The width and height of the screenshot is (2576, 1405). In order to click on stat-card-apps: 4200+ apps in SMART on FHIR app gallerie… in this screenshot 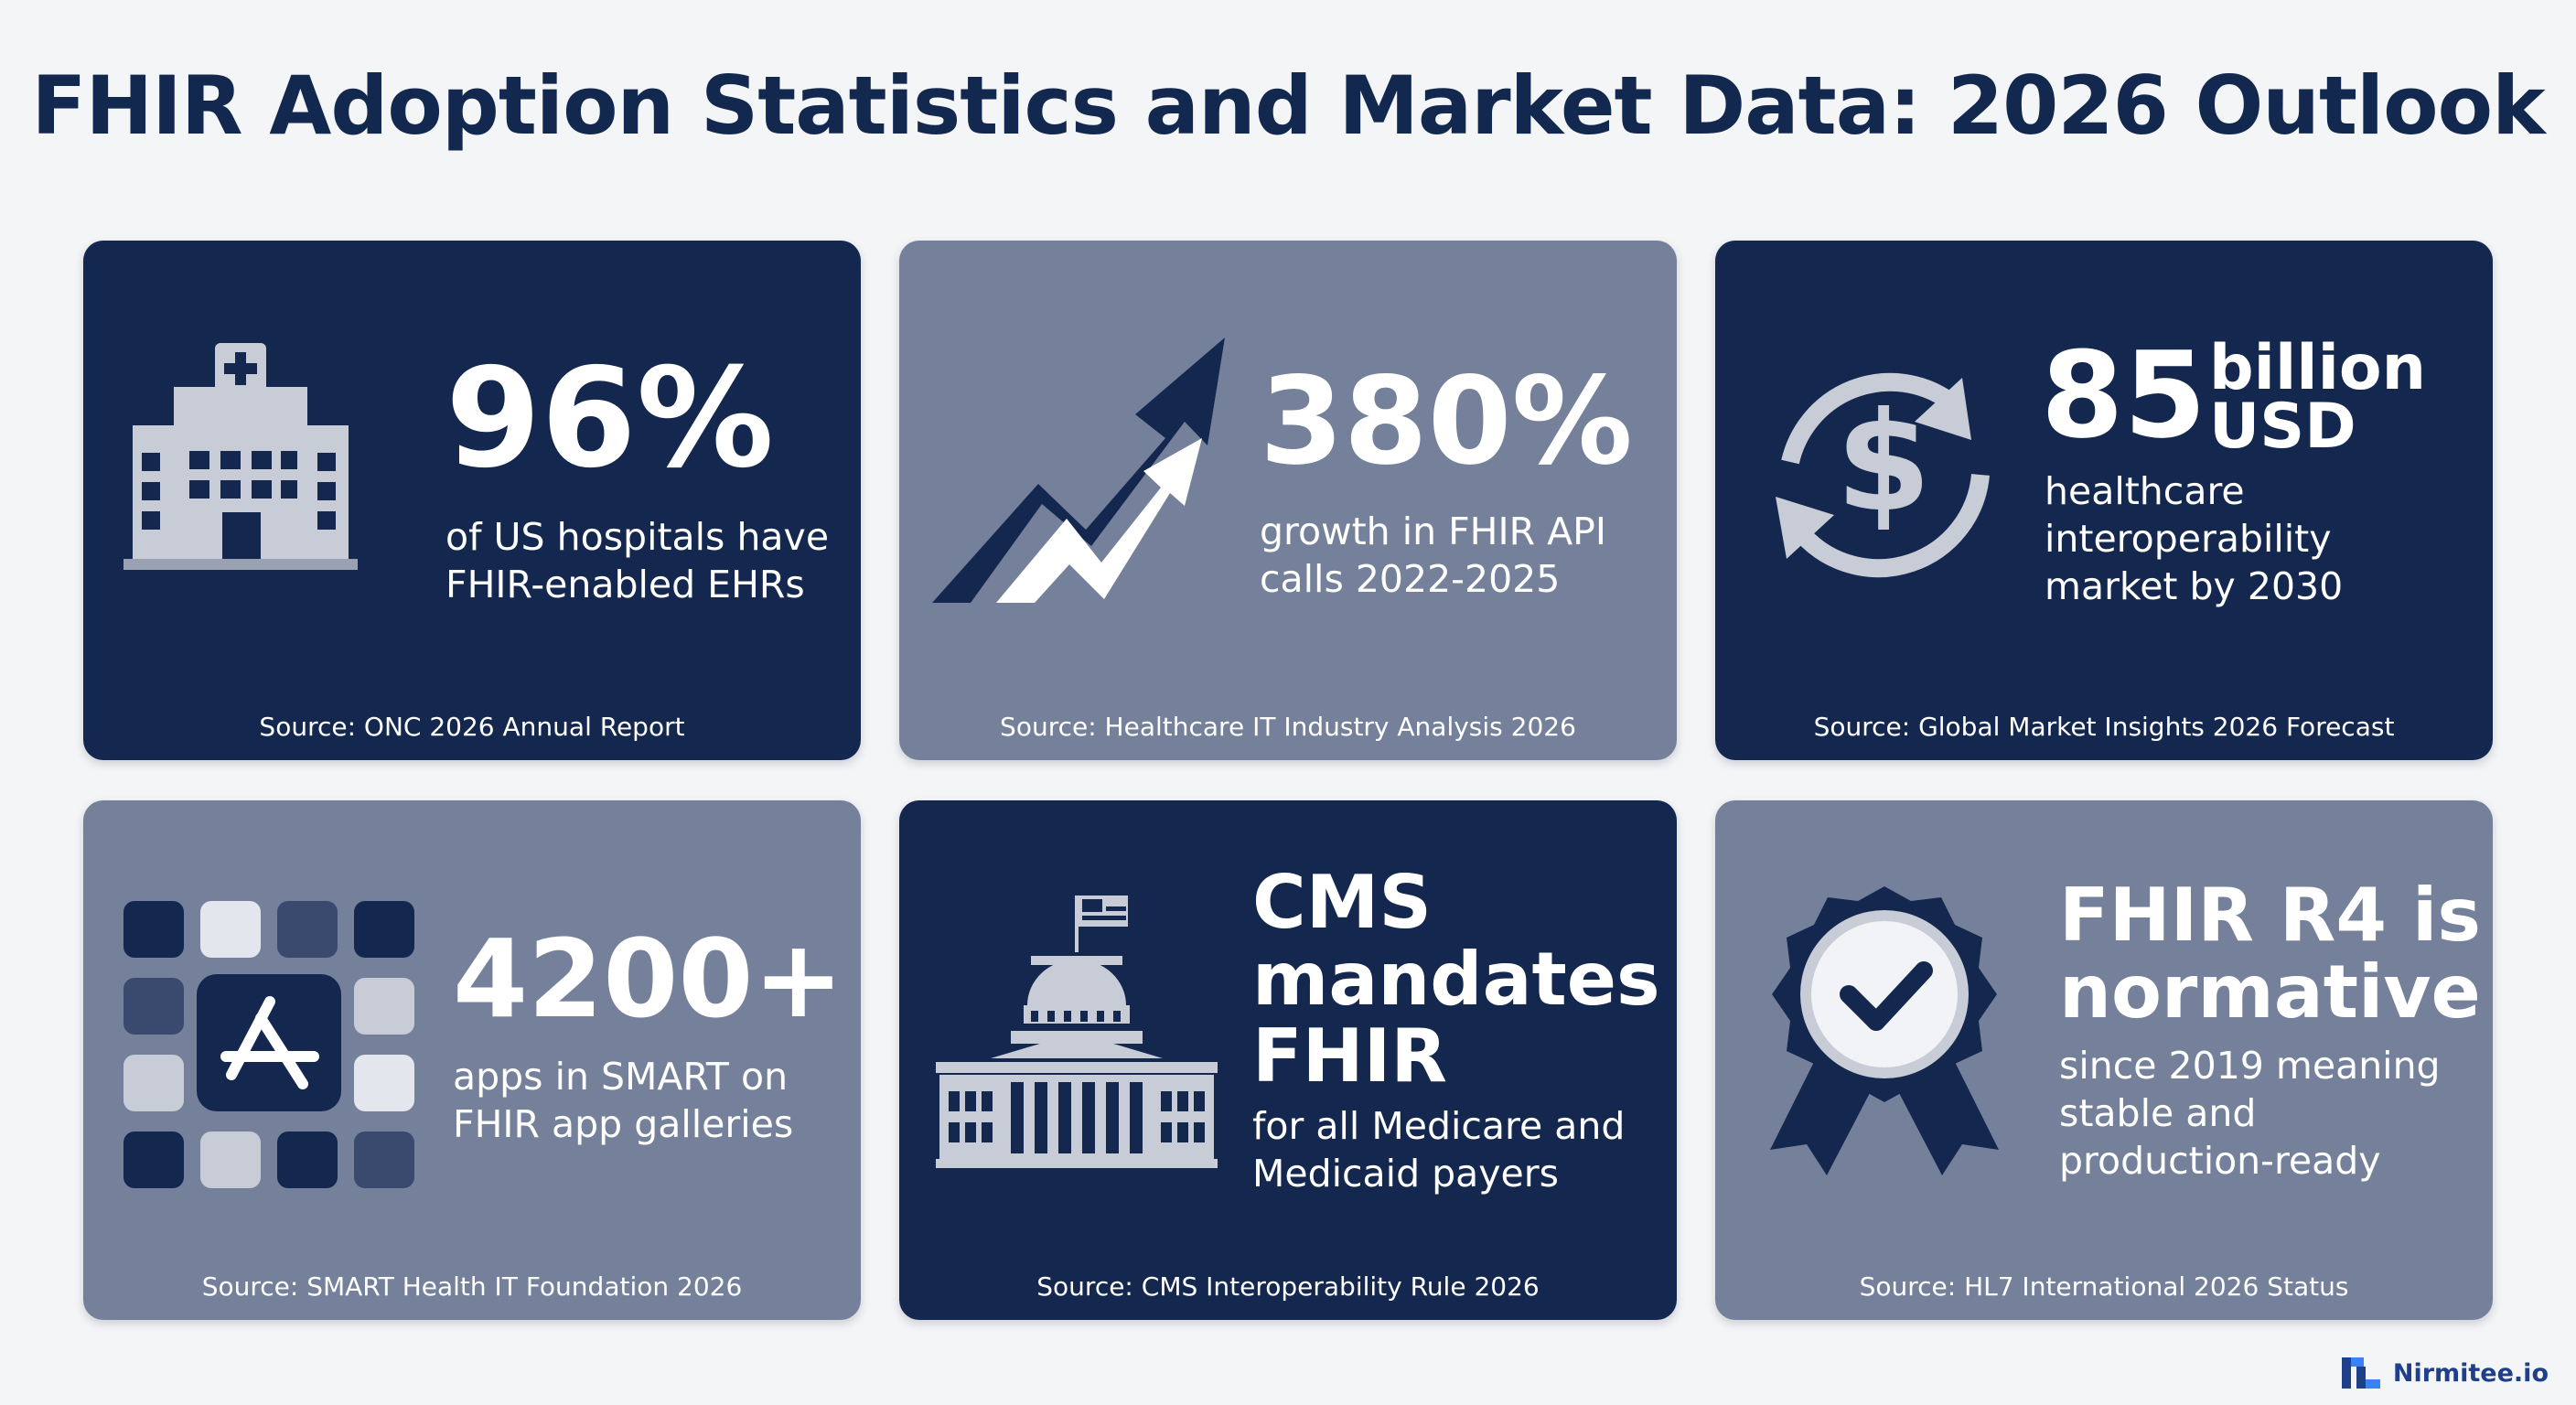, I will do `click(472, 1060)`.